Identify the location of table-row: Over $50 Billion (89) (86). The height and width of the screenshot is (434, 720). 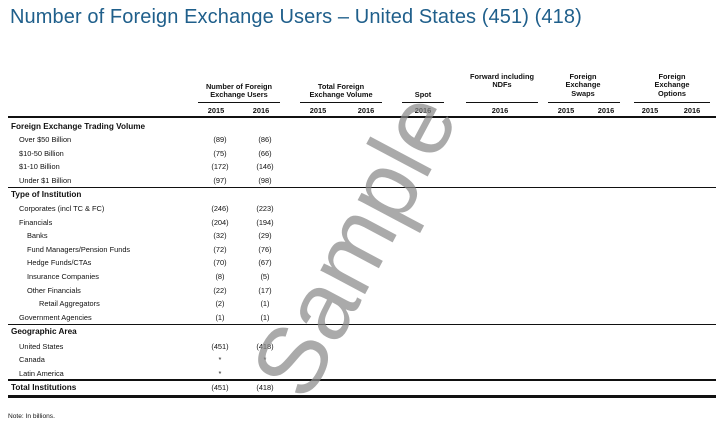
(362, 139).